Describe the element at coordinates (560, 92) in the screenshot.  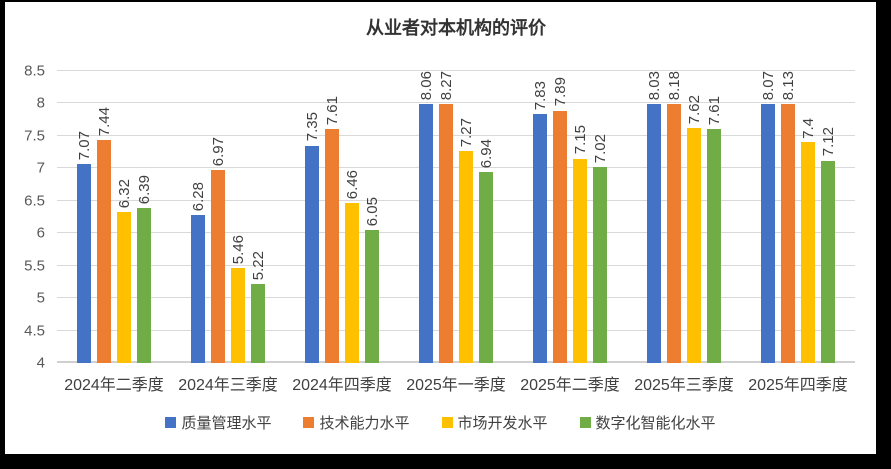
I see `data-label: 7.89` at that location.